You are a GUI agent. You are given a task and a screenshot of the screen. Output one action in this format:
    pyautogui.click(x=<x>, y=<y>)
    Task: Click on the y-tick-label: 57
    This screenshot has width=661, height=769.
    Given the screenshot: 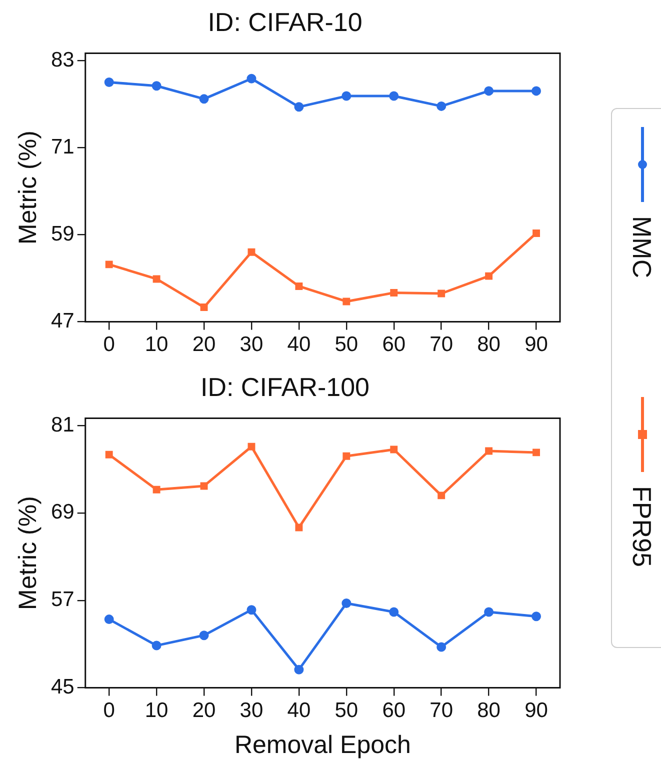 What is the action you would take?
    pyautogui.click(x=62, y=600)
    